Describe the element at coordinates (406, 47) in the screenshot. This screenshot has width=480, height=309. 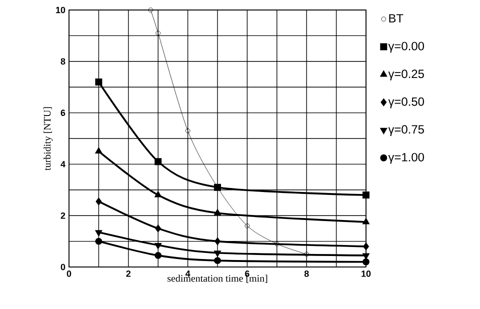
I see `legend-label: γ=0.00` at that location.